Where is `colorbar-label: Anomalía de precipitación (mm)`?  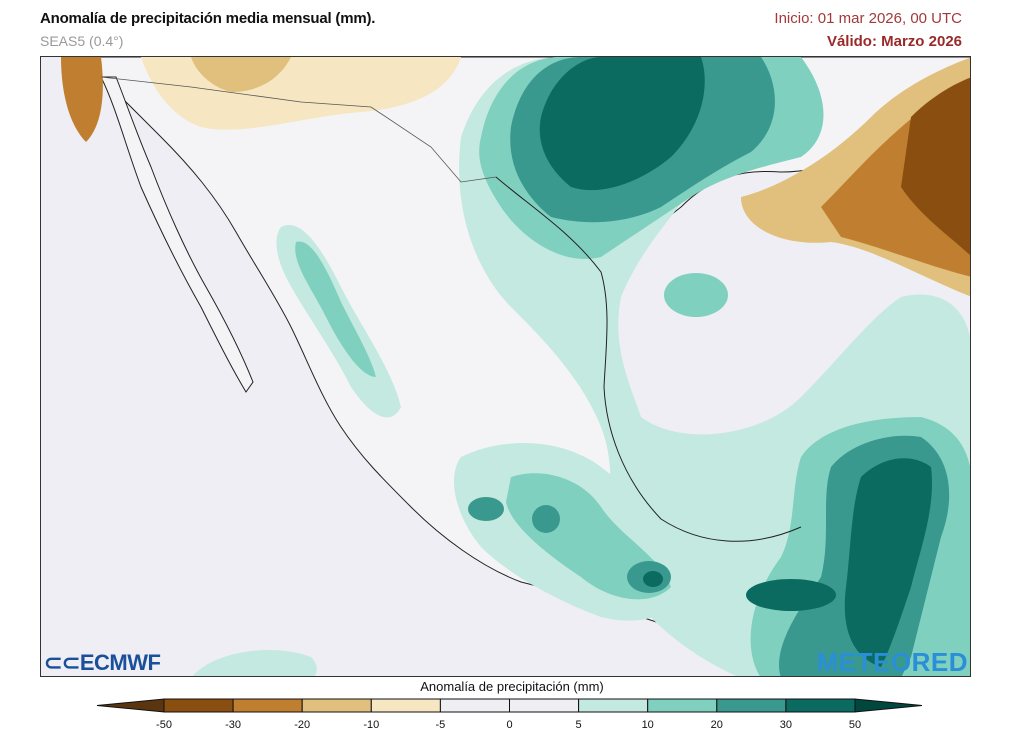 colorbar-label: Anomalía de precipitación (mm) is located at coordinates (512, 686).